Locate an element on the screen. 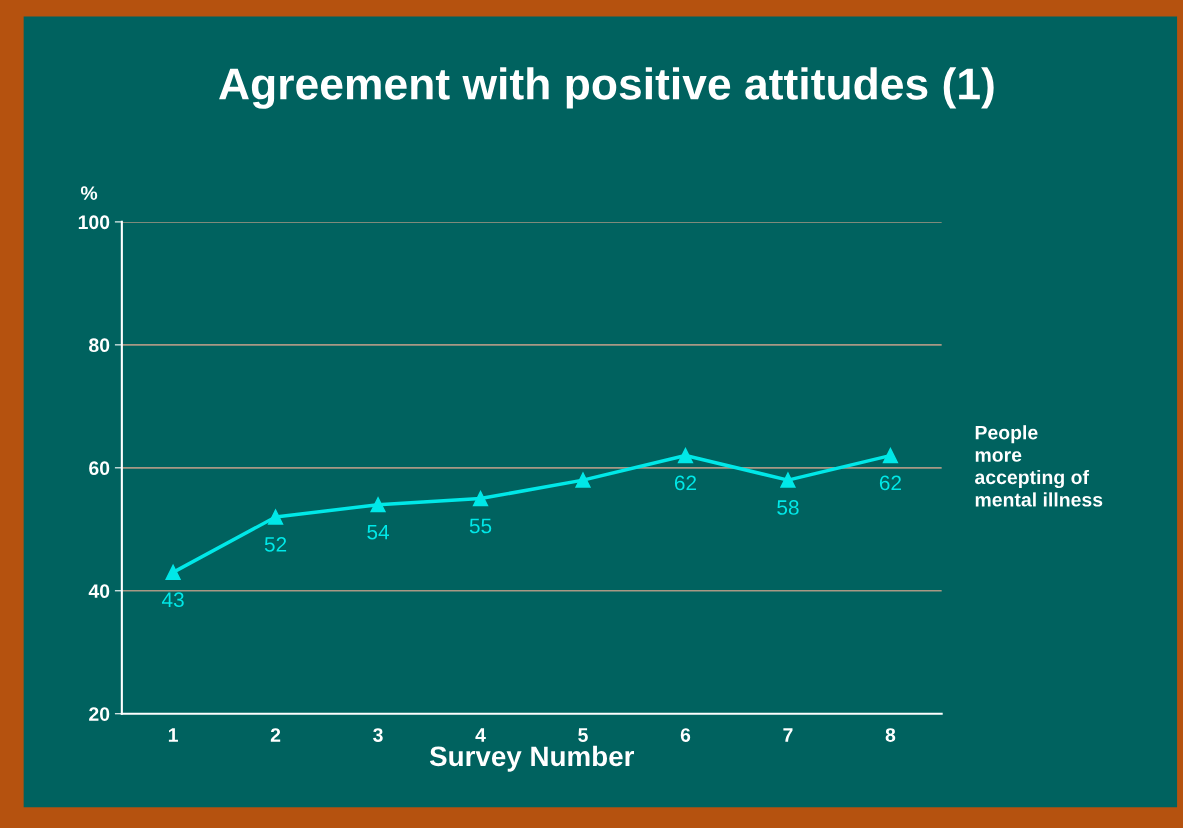  x-tick-label: 6 is located at coordinates (685, 735).